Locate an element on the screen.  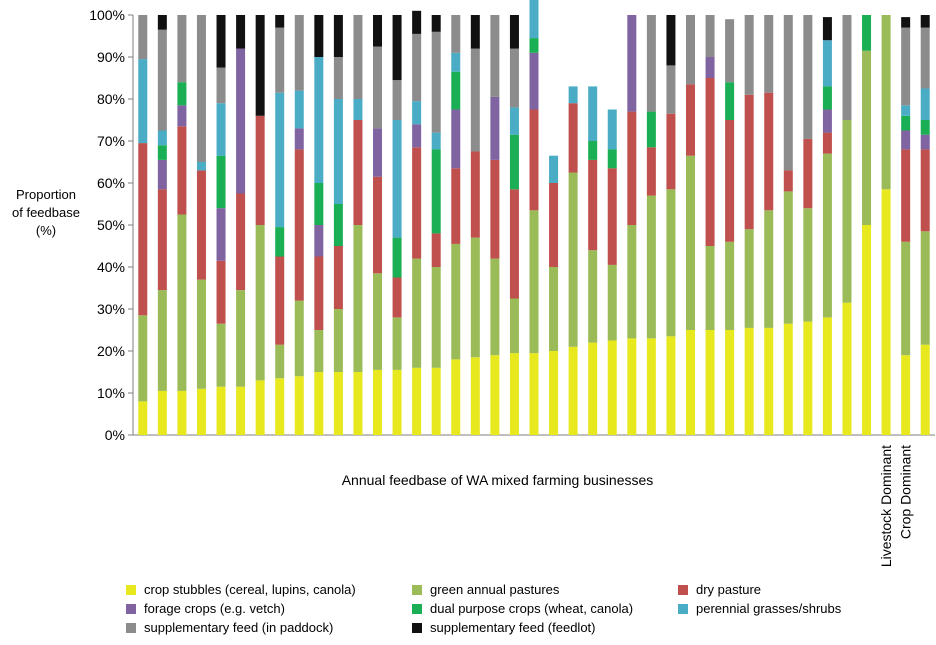
legend-item: green annual pastures is located at coordinates (485, 589).